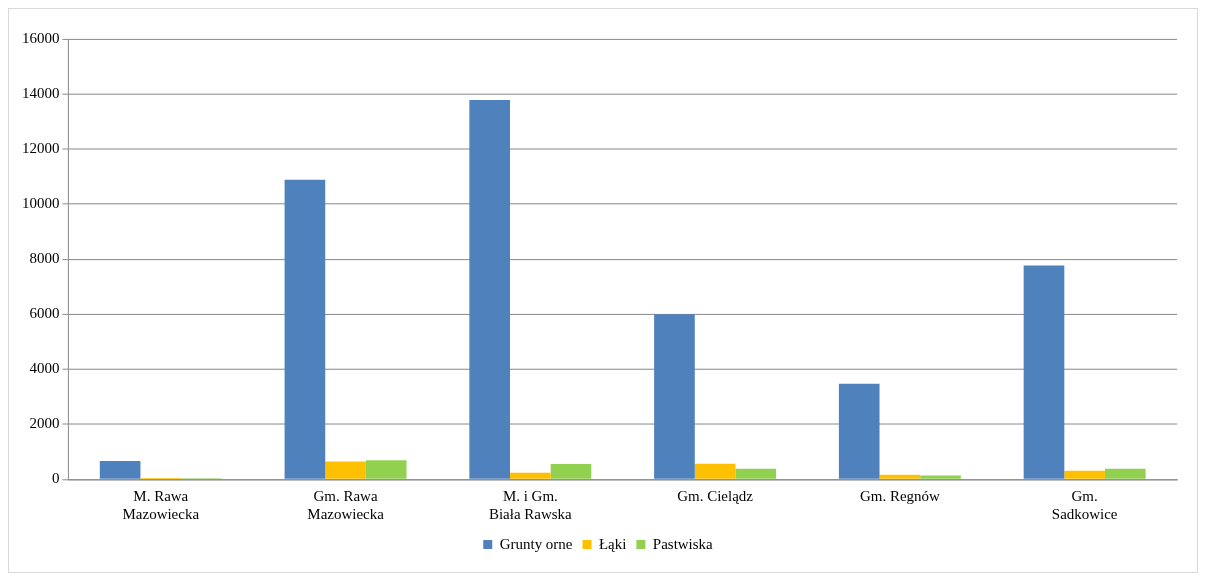 The image size is (1208, 583). Describe the element at coordinates (44, 368) in the screenshot. I see `y-tick-label: 4000` at that location.